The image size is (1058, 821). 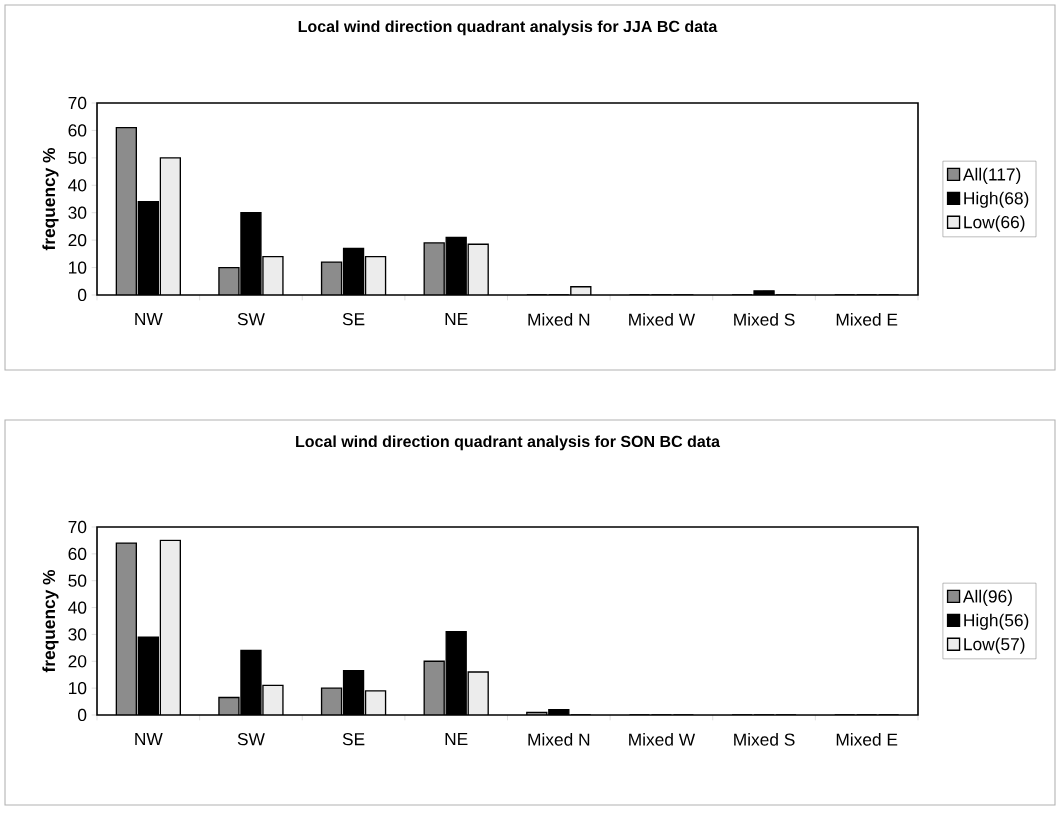 What do you see at coordinates (987, 597) in the screenshot?
I see `legend-label: All(96)` at bounding box center [987, 597].